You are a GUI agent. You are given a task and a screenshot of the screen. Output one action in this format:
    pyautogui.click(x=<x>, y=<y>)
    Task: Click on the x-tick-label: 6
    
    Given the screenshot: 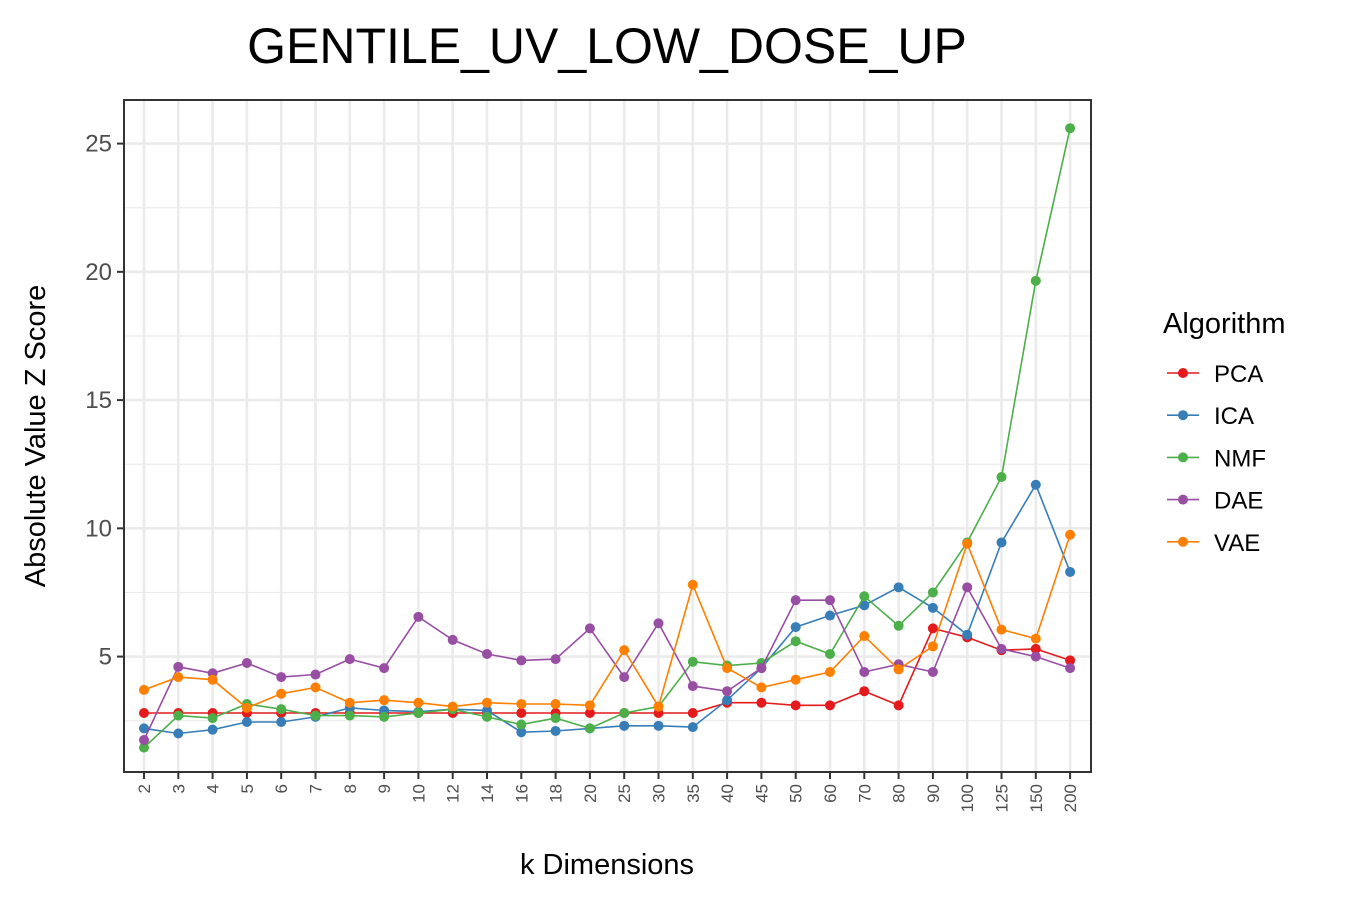 What is the action you would take?
    pyautogui.click(x=281, y=788)
    